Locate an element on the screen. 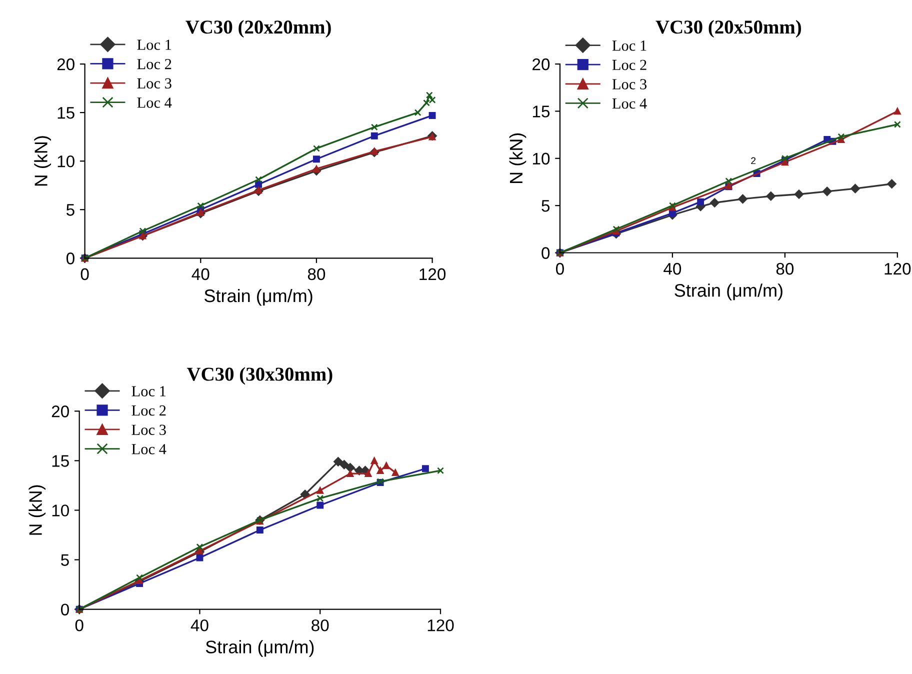 Image resolution: width=912 pixels, height=674 pixels. chart-title: VC30 (20x20mm) is located at coordinates (258, 29).